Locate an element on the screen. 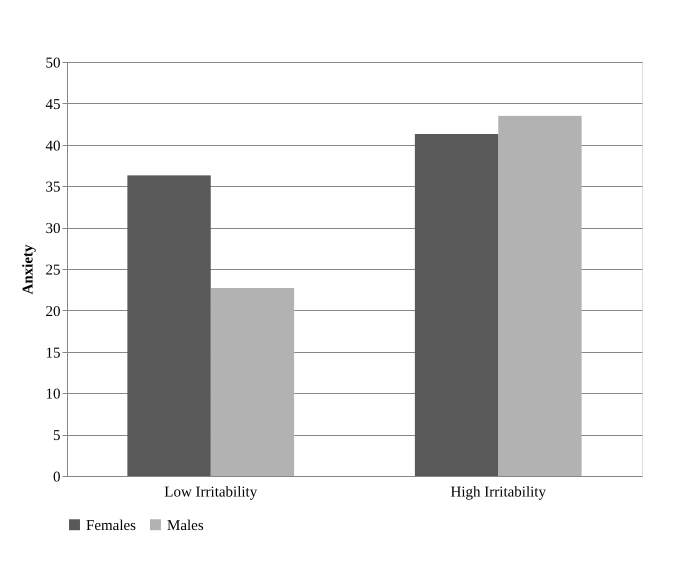 This screenshot has width=687, height=570. y-tick-label: 25 is located at coordinates (53, 270).